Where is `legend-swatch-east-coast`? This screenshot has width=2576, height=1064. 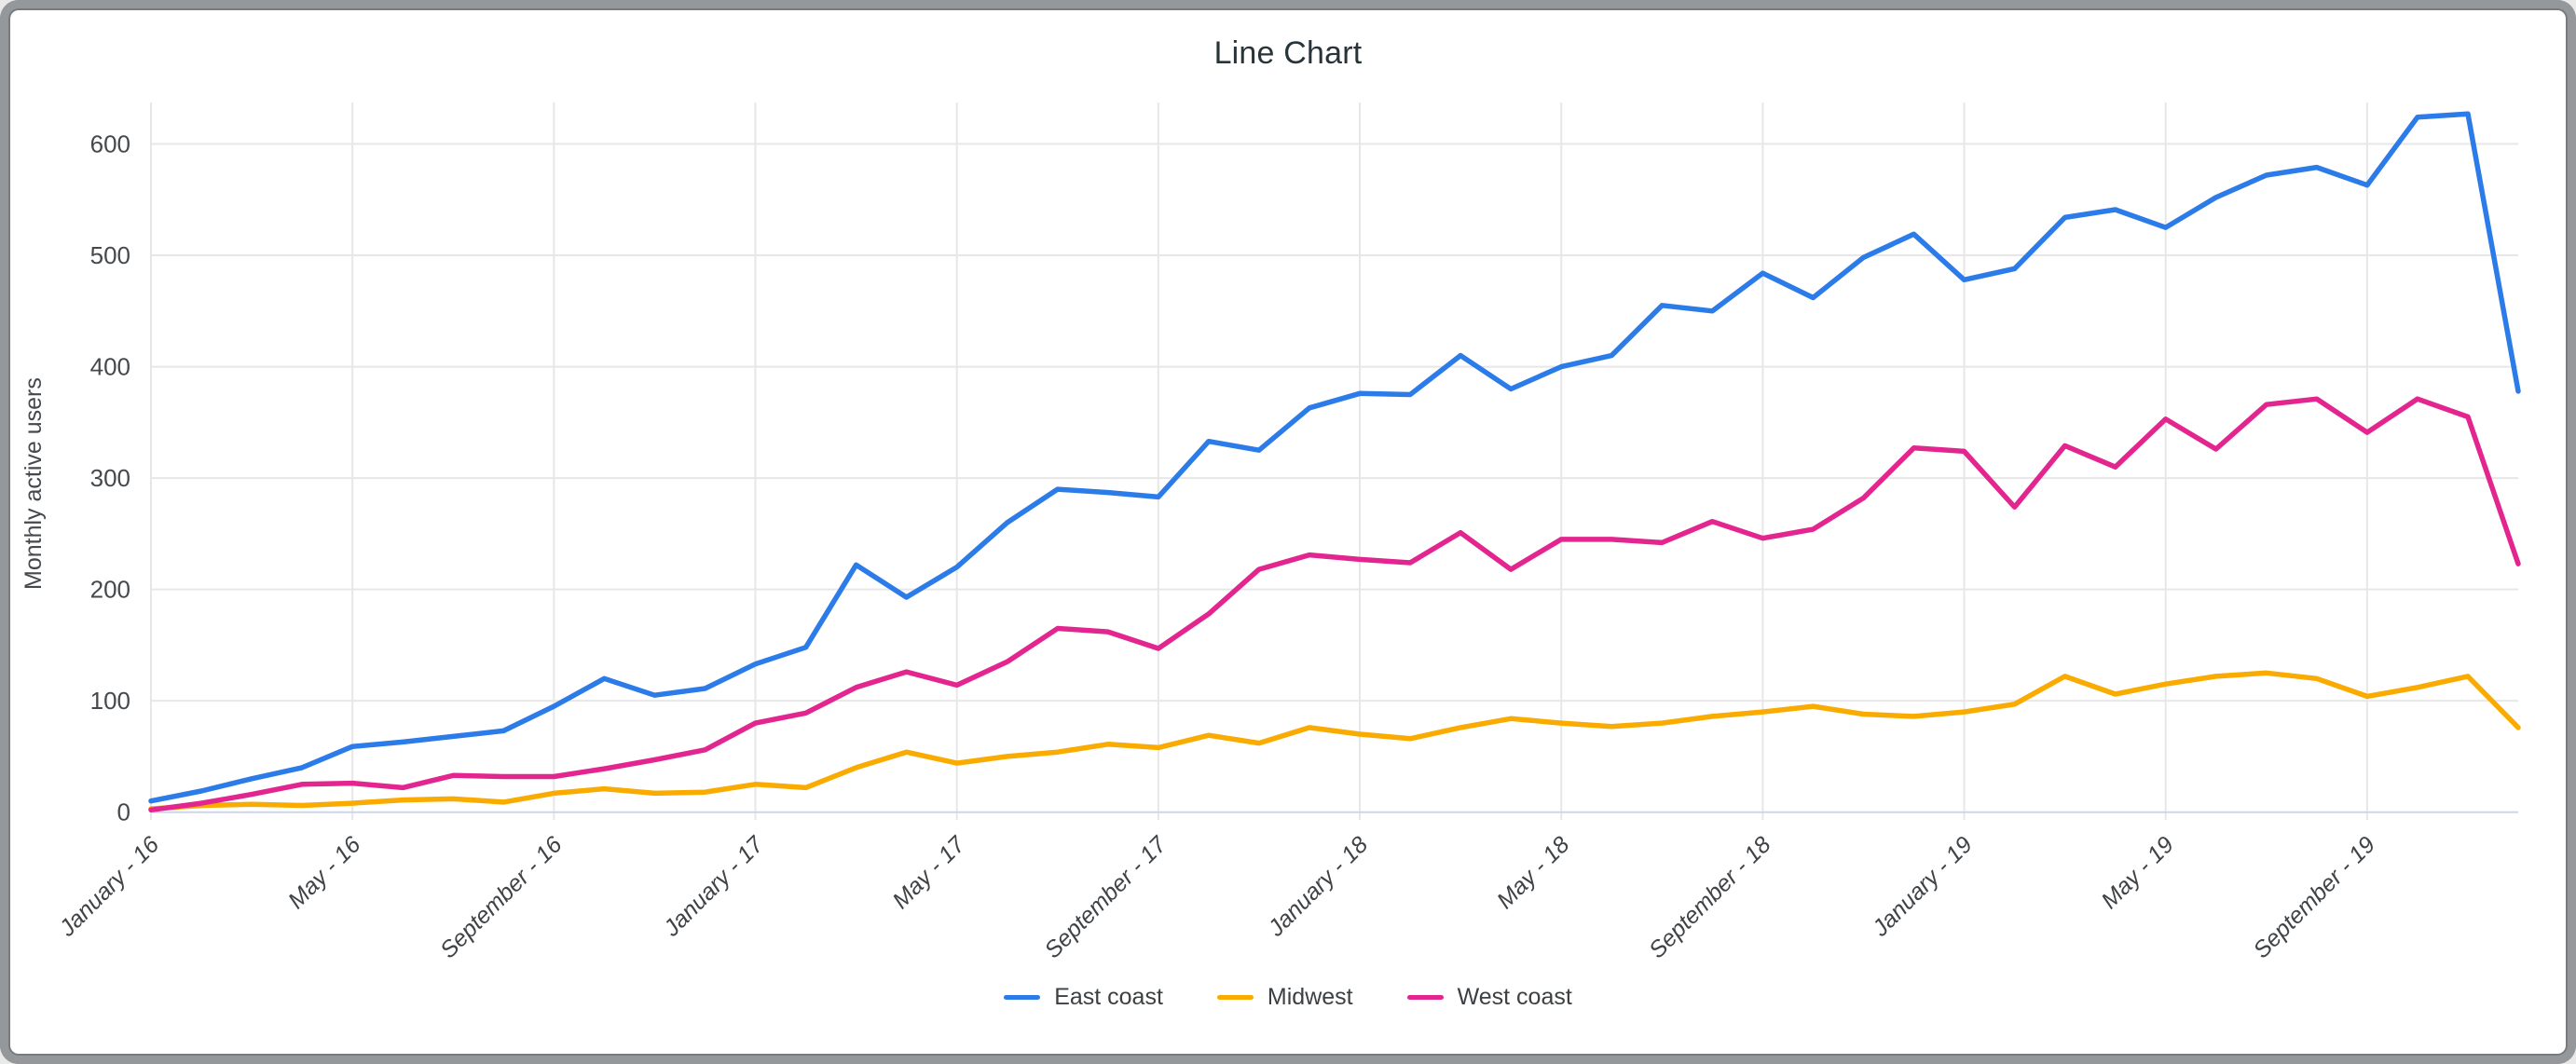 legend-swatch-east-coast is located at coordinates (1022, 997).